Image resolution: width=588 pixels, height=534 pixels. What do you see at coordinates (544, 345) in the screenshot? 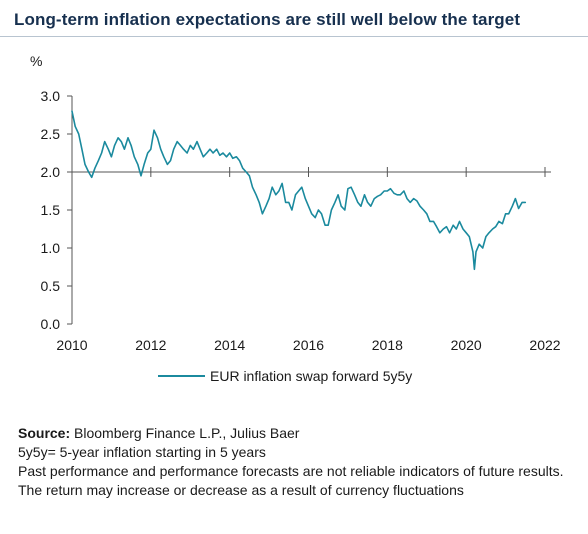
I see `x-tick-label: 2022` at bounding box center [544, 345].